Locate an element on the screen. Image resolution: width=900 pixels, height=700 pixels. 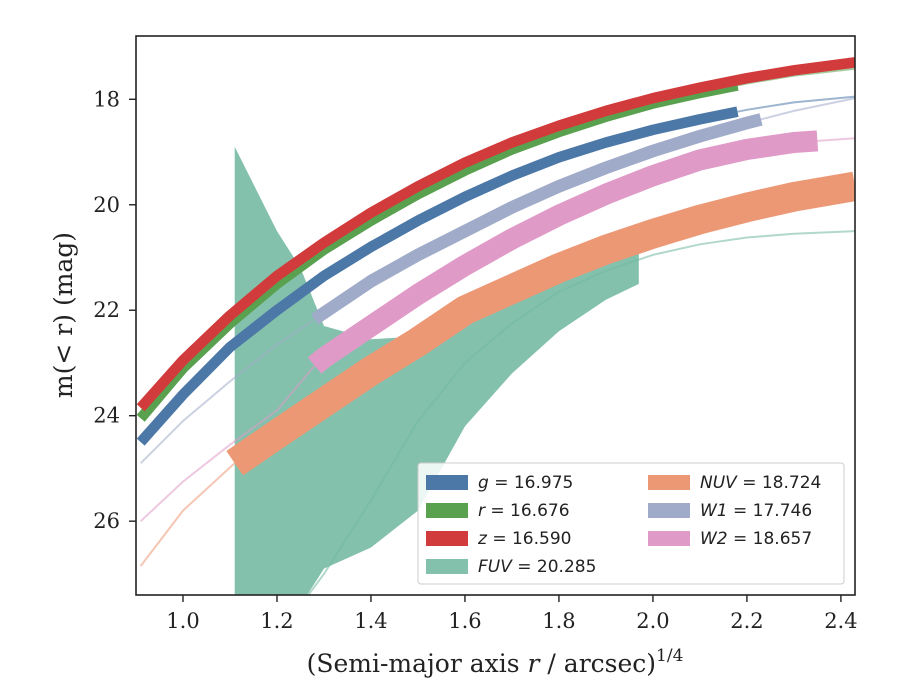
x-tick-label: 2.0 is located at coordinates (652, 621).